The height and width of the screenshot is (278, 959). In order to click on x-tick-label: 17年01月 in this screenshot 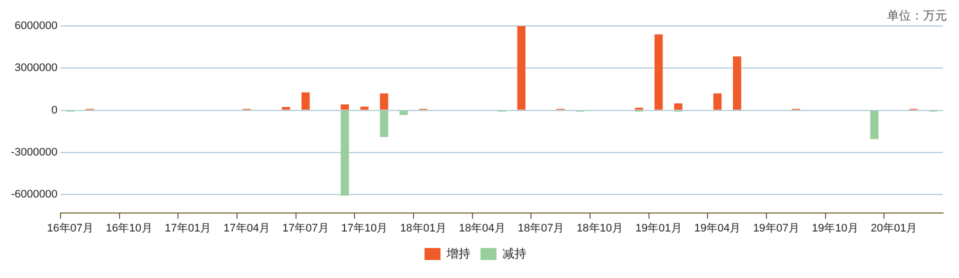, I will do `click(188, 228)`.